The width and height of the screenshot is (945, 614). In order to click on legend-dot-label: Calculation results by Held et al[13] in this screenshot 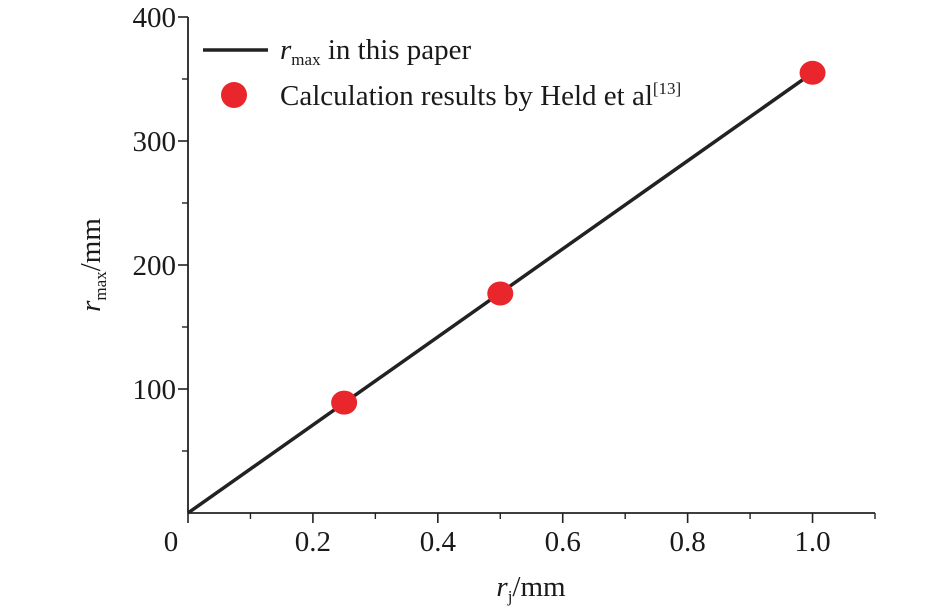, I will do `click(480, 95)`.